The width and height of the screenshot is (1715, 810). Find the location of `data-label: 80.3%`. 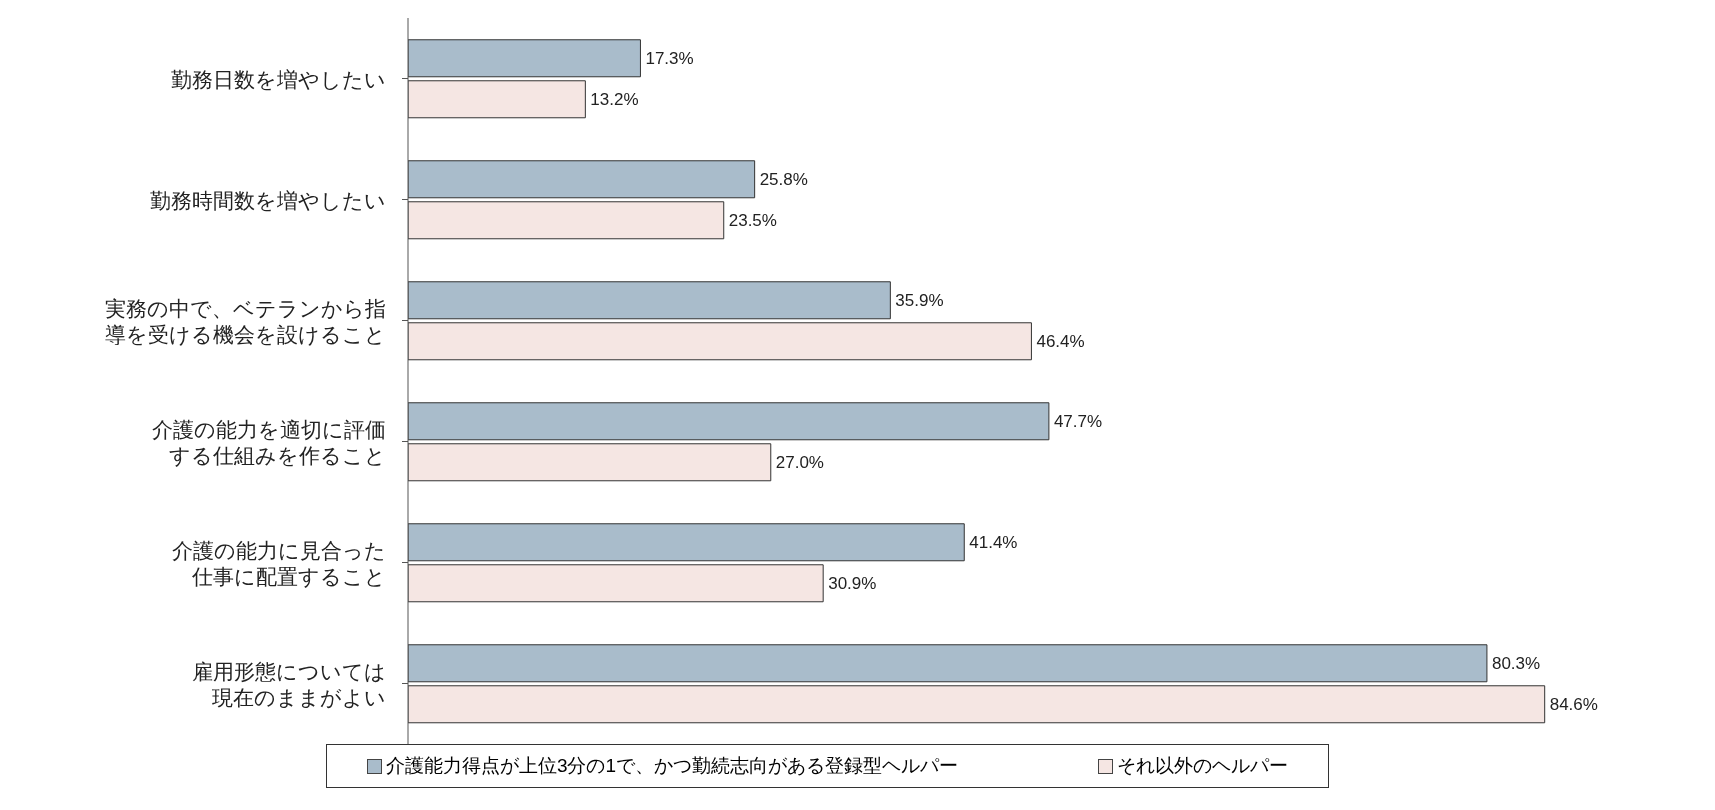

data-label: 80.3% is located at coordinates (1516, 664).